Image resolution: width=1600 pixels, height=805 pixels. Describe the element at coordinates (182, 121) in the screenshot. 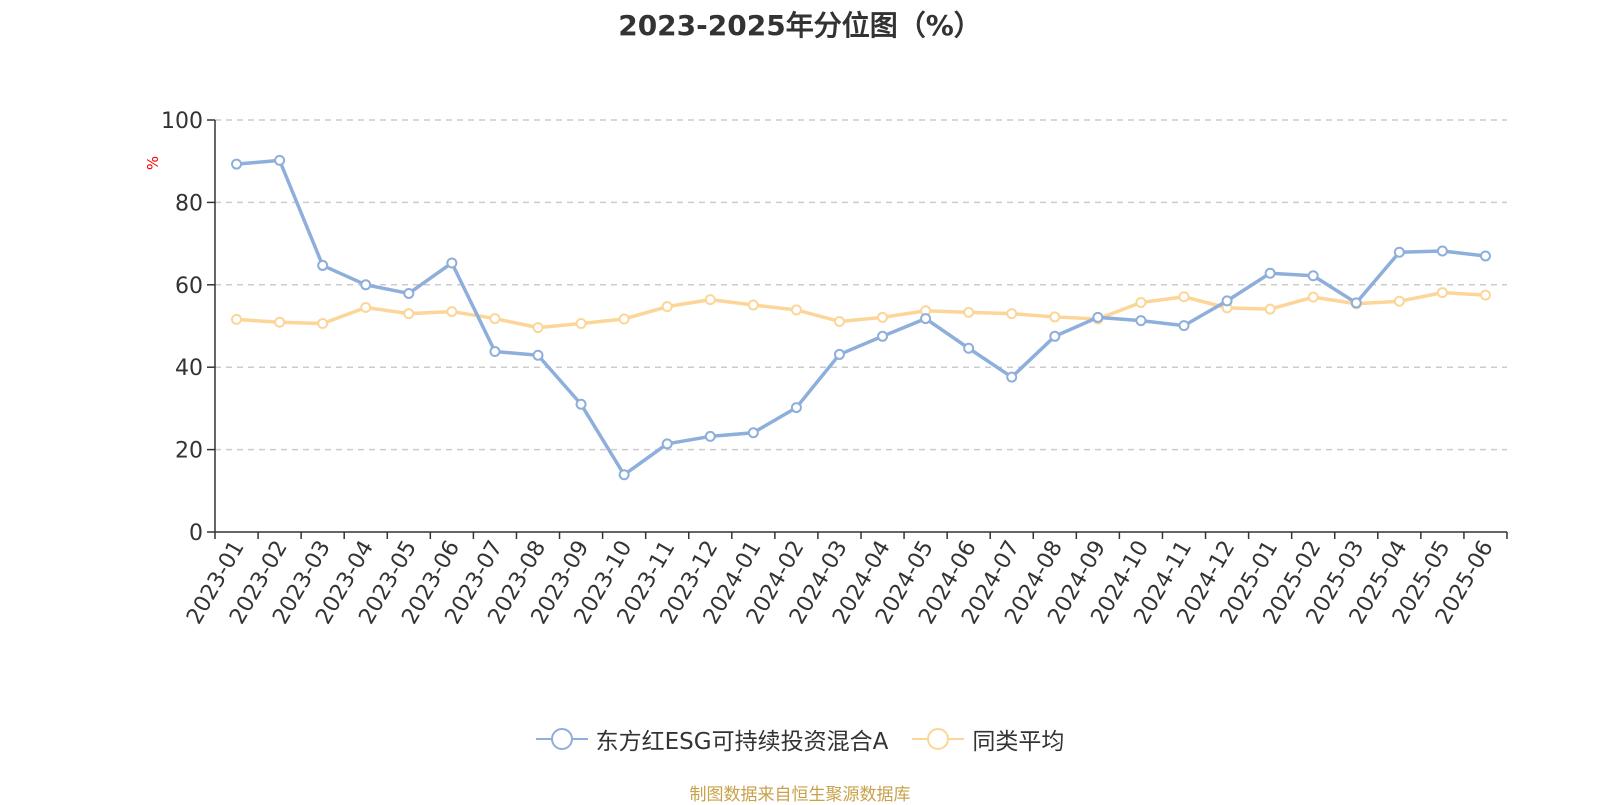

I see `y-tick-label: 100` at that location.